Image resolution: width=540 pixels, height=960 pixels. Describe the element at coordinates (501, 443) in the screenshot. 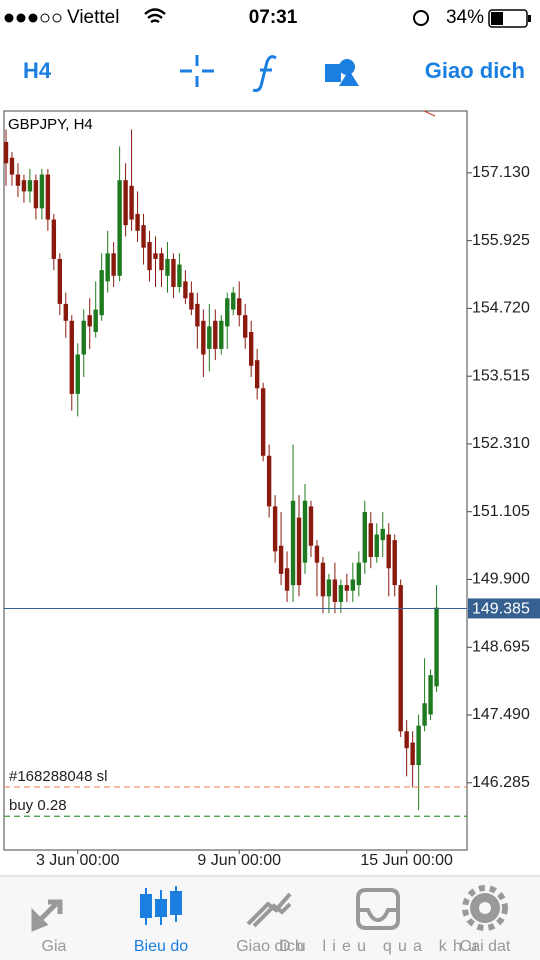

I see `y-tick-label: 152.310` at that location.